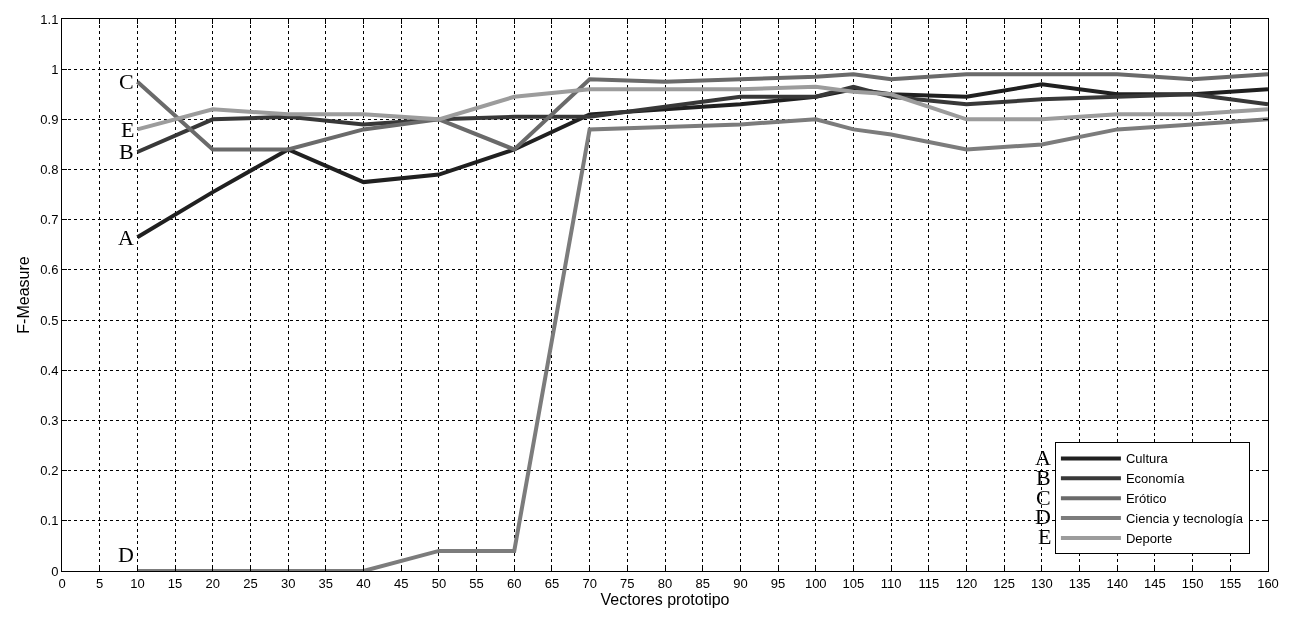 This screenshot has width=1293, height=619. What do you see at coordinates (288, 583) in the screenshot?
I see `x-tick-label: 30` at bounding box center [288, 583].